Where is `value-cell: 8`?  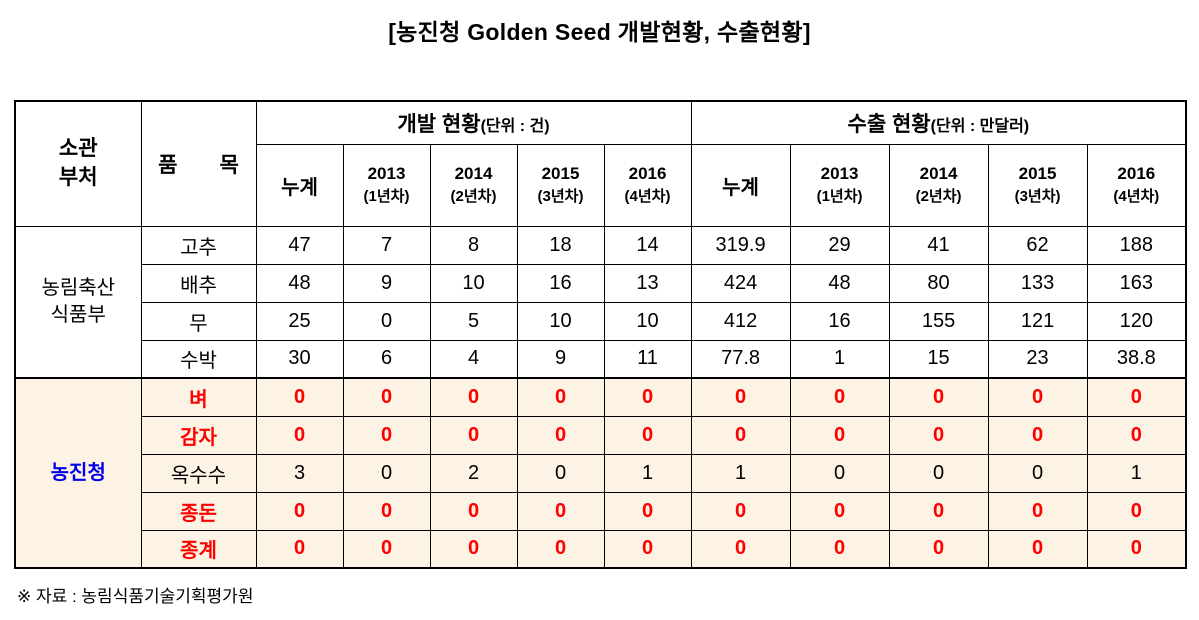
value-cell: 8 is located at coordinates (473, 245).